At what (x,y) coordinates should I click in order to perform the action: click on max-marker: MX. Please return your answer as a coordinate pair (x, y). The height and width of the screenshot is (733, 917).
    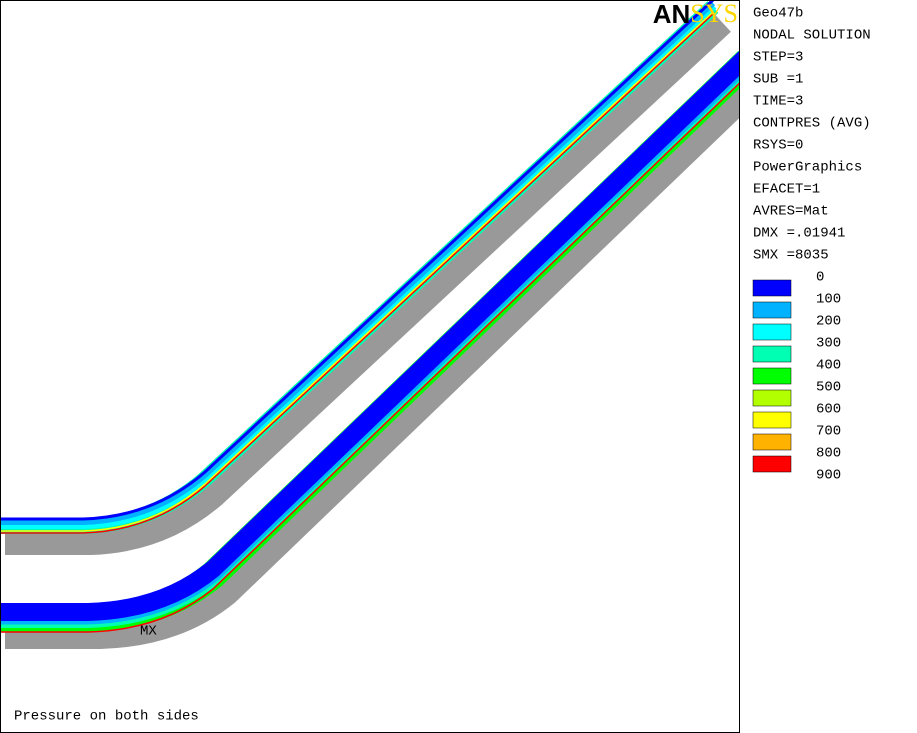
    Looking at the image, I should click on (148, 632).